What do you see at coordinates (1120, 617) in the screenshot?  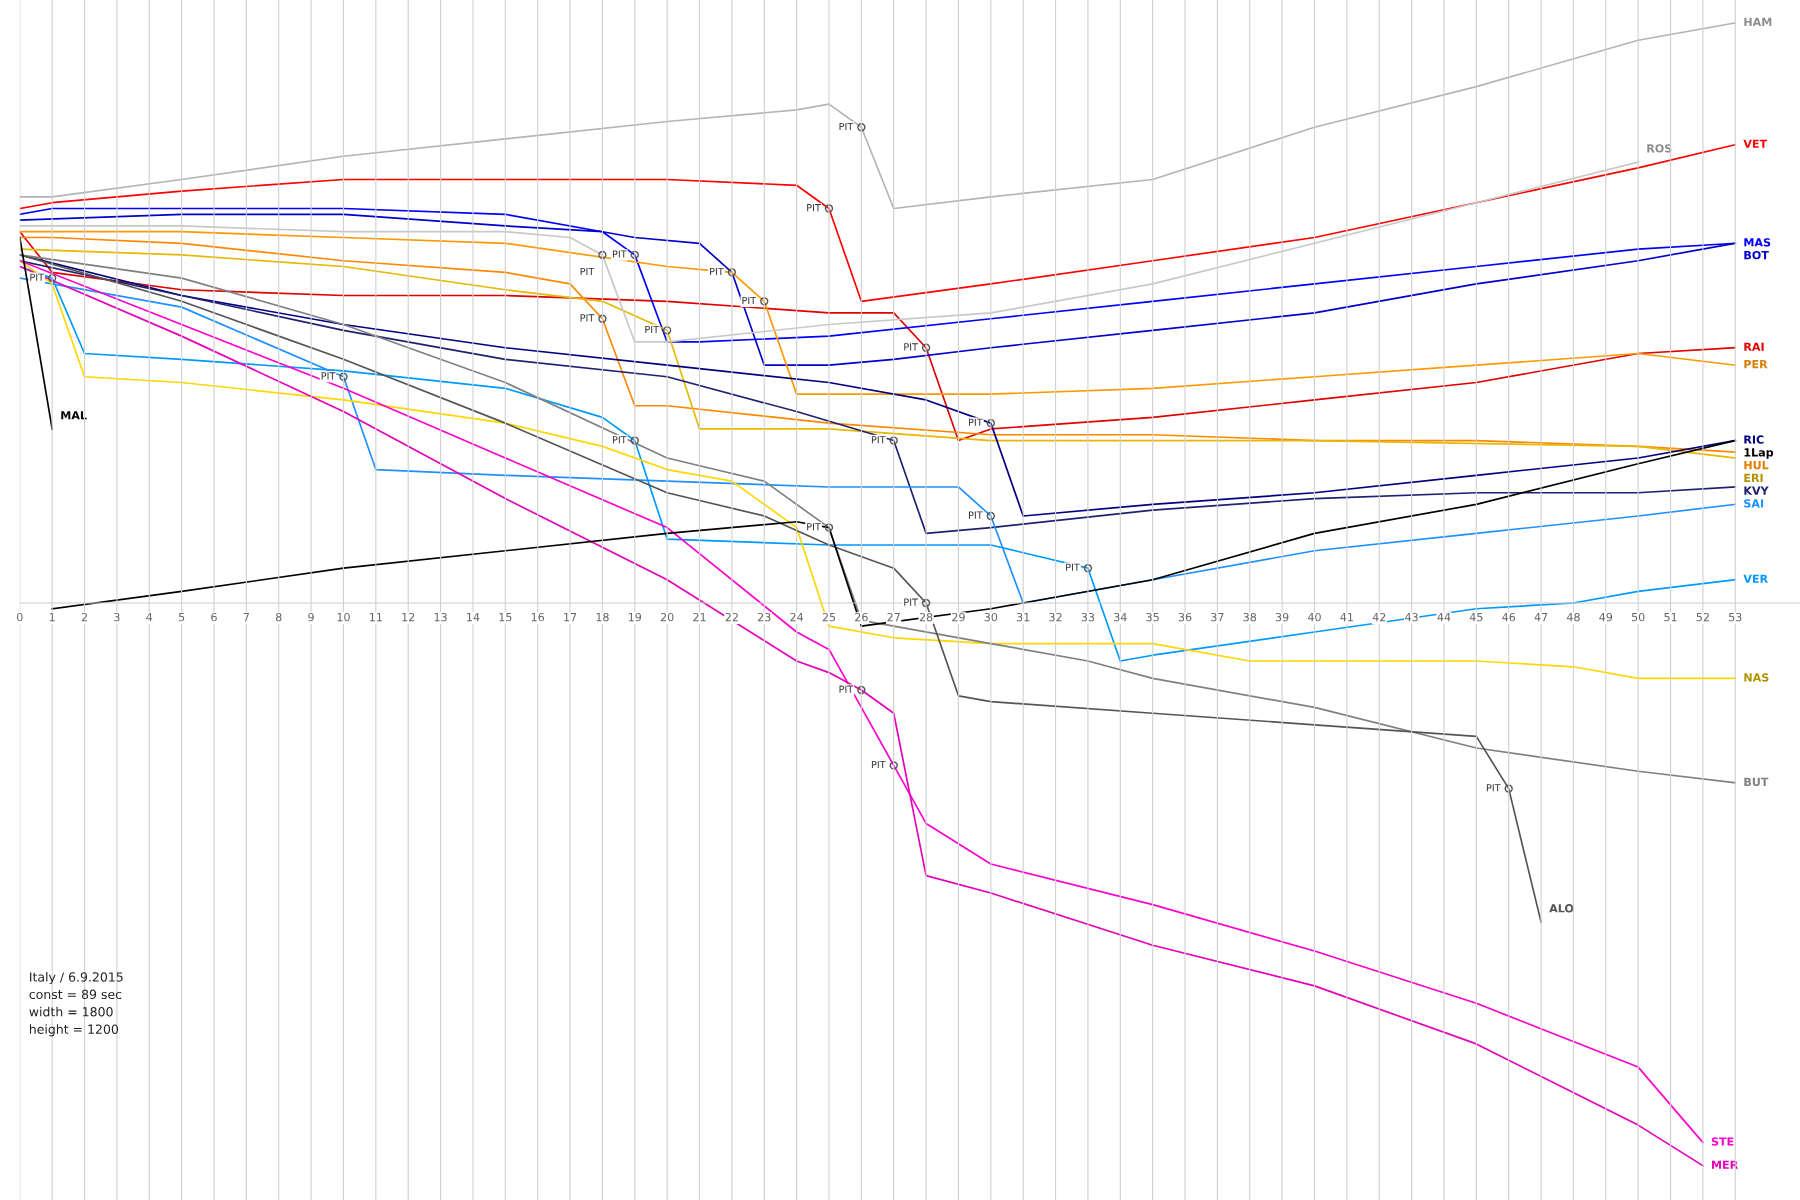 I see `x-tick-label: 34` at bounding box center [1120, 617].